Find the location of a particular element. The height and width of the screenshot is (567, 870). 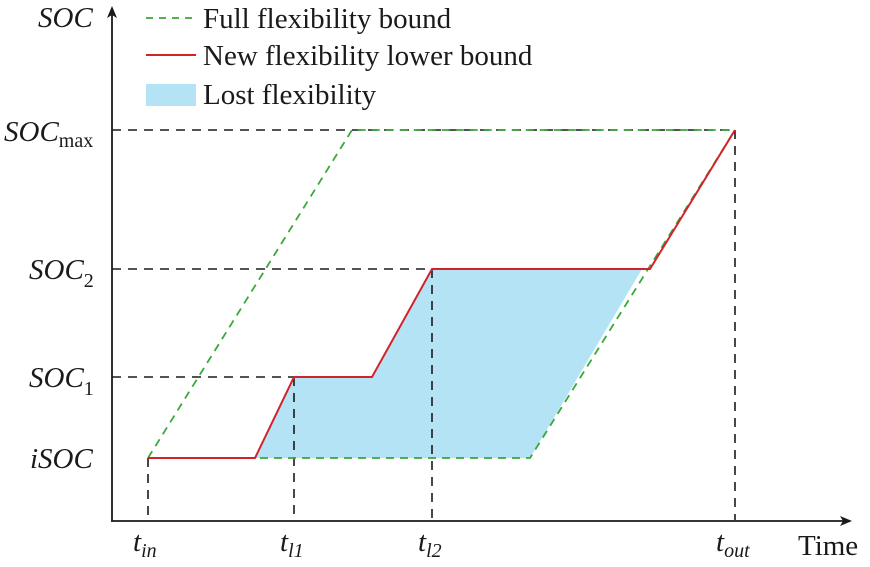

x-axis-title: Time is located at coordinates (828, 546).